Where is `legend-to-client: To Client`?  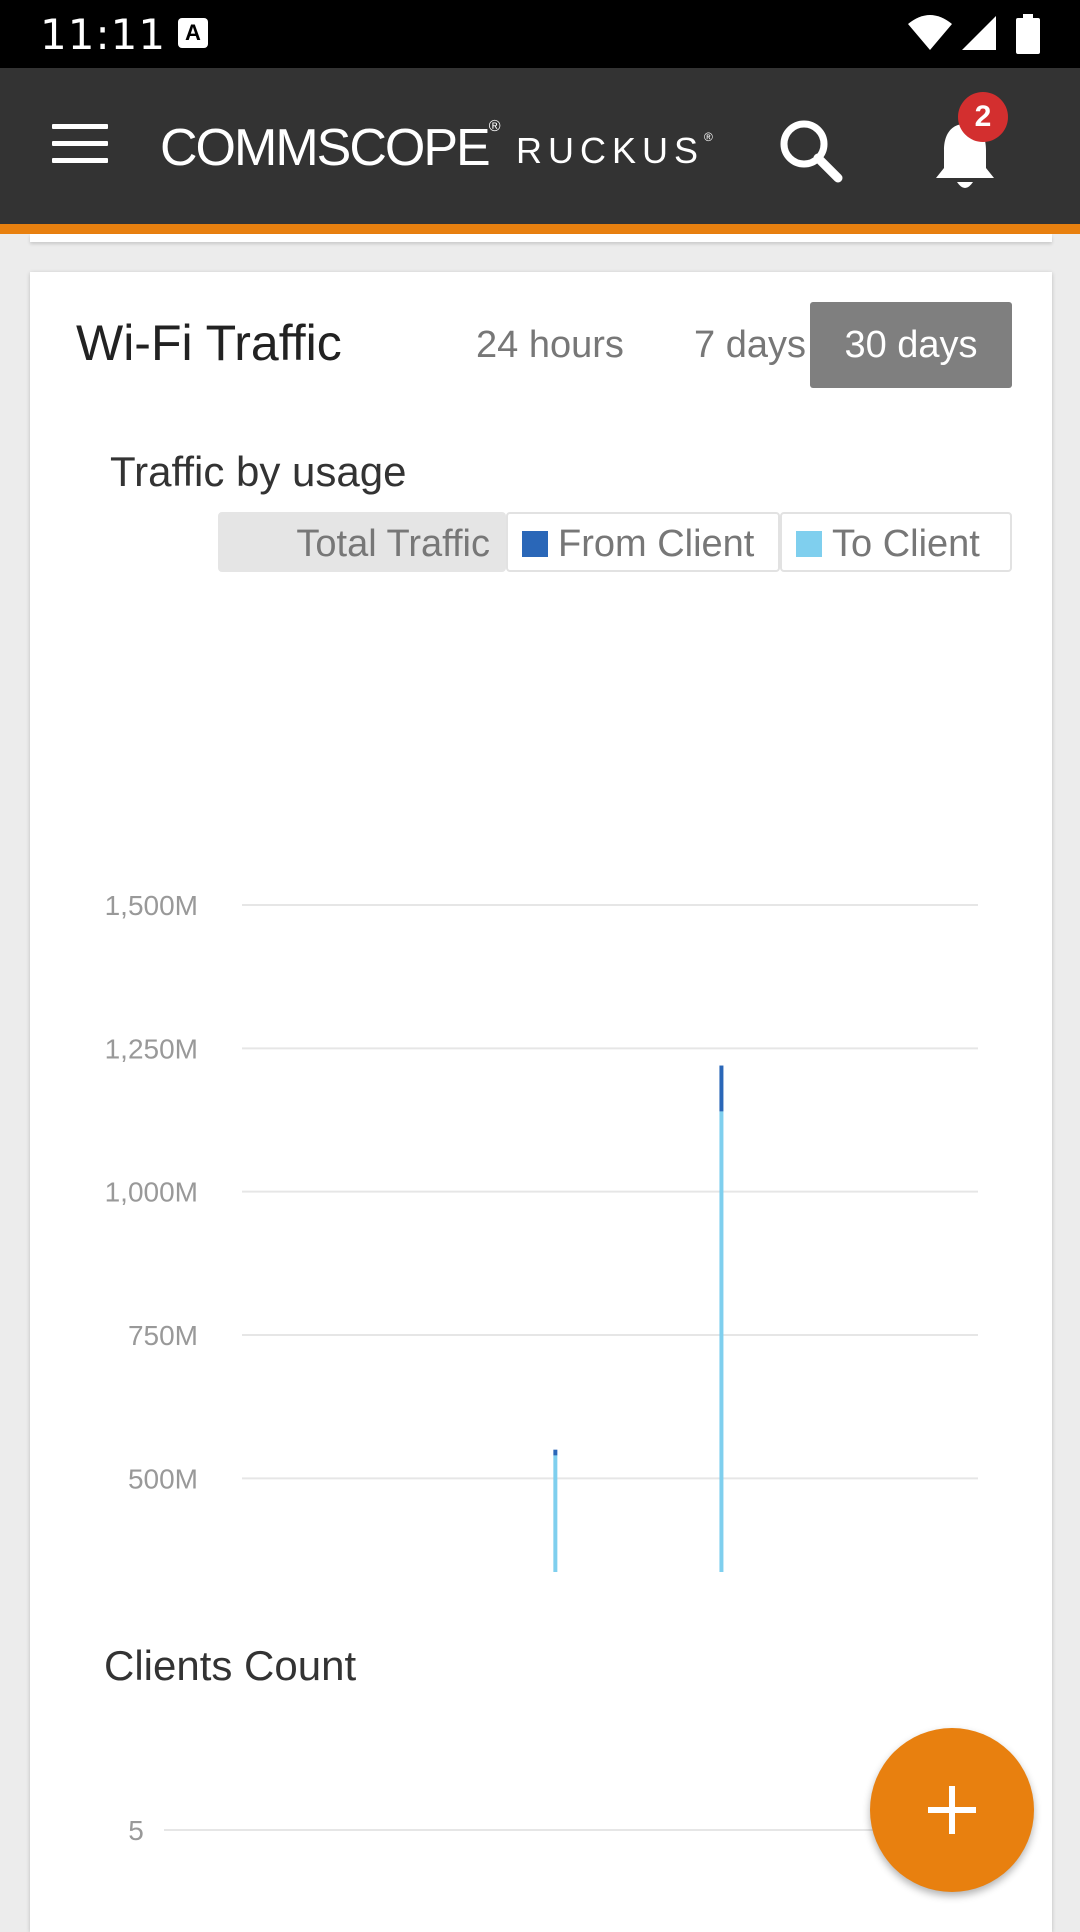 legend-to-client: To Client is located at coordinates (896, 542).